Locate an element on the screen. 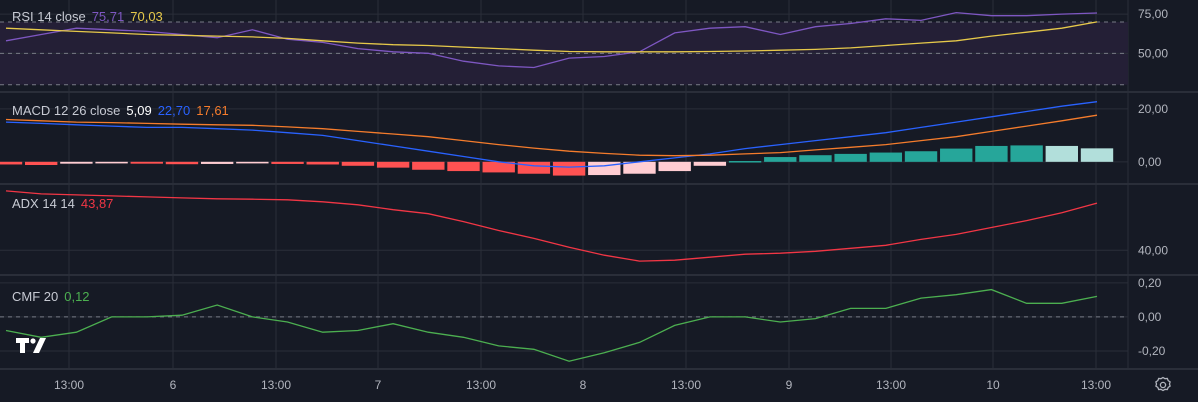 This screenshot has height=402, width=1198. cmf-value: 0,12 is located at coordinates (77, 296).